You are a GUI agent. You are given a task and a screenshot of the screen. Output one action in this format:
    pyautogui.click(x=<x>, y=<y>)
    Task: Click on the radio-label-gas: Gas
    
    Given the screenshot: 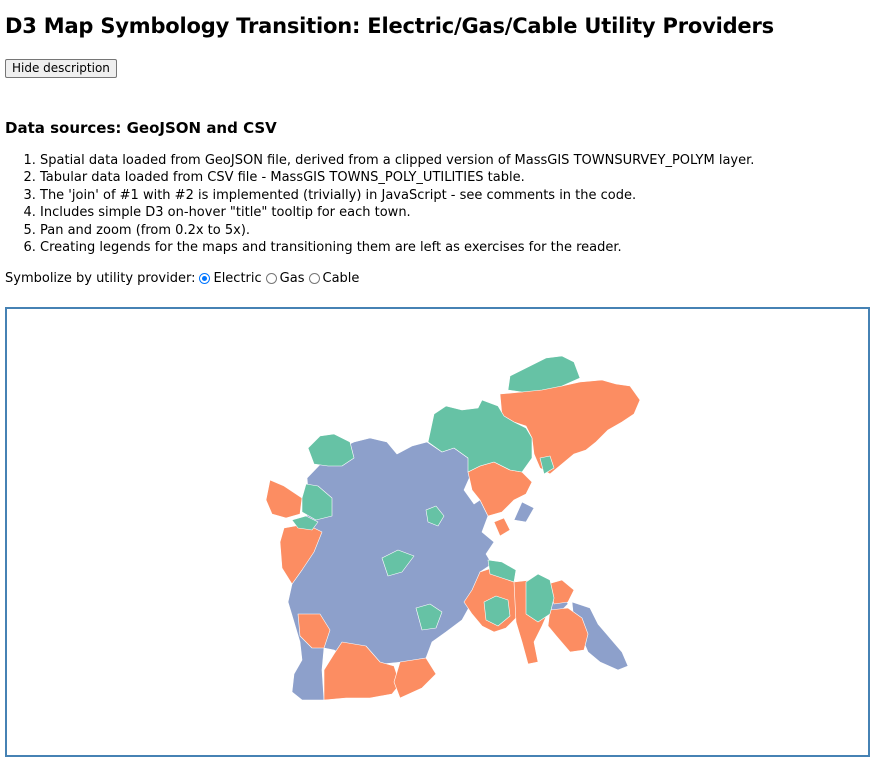 What is the action you would take?
    pyautogui.click(x=292, y=278)
    